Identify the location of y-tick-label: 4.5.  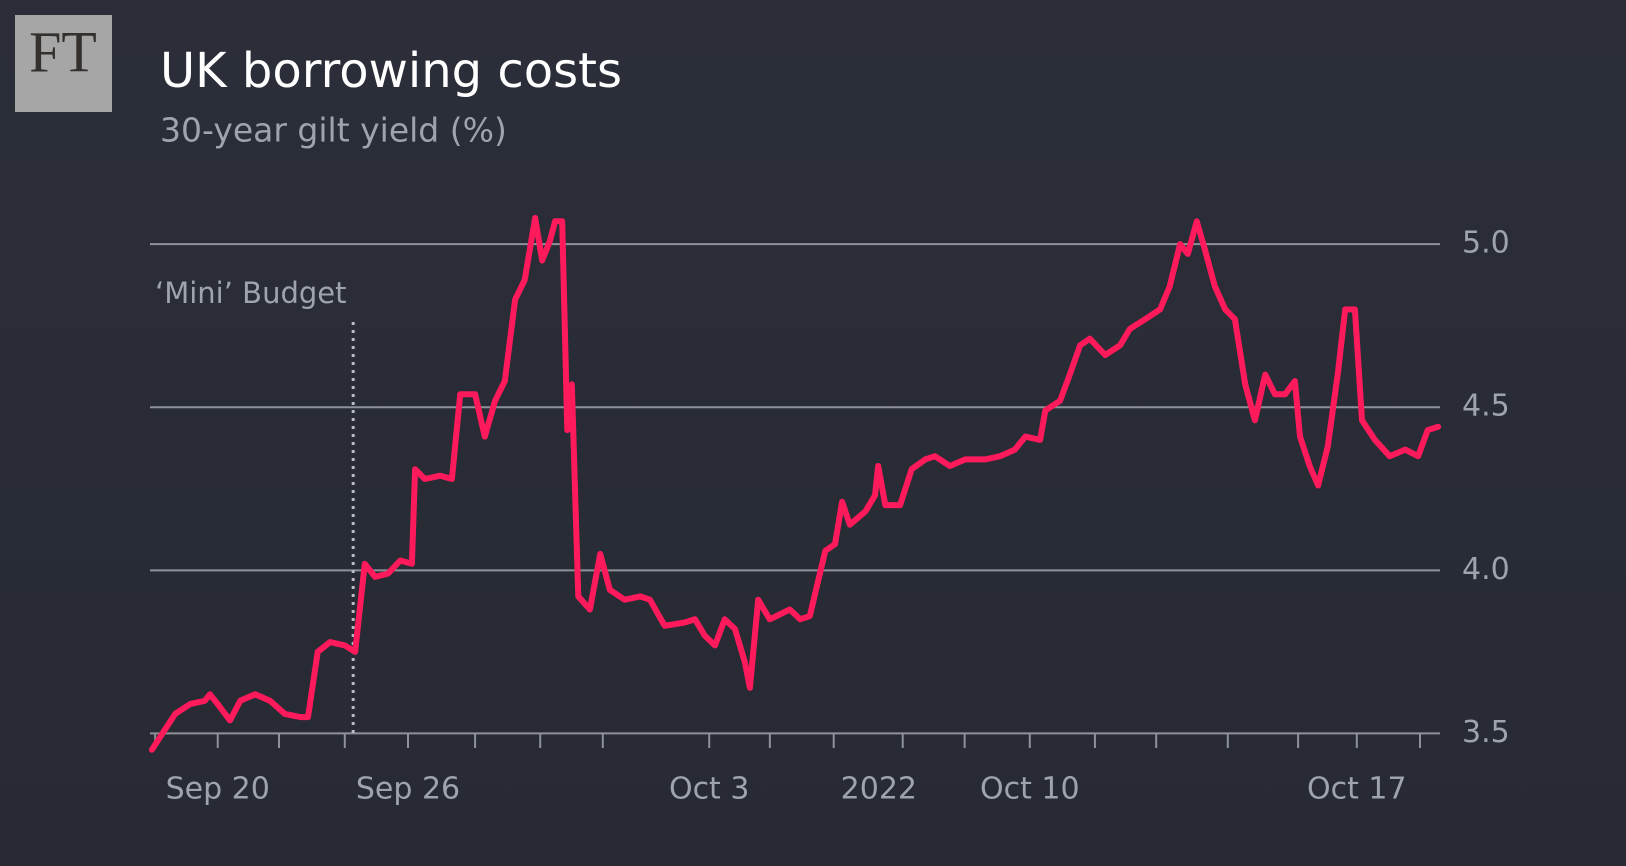
(1486, 406).